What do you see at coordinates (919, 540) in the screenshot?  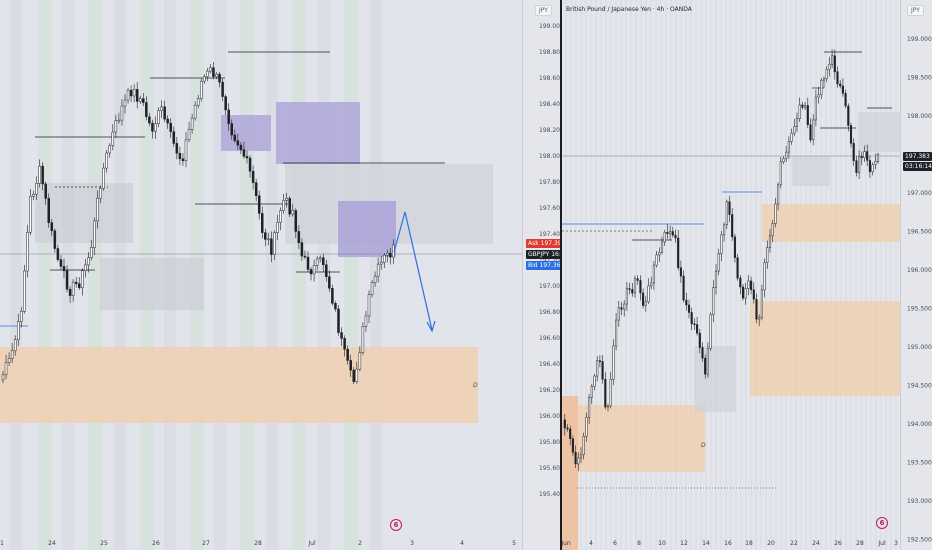 I see `price-tick: 192.500` at bounding box center [919, 540].